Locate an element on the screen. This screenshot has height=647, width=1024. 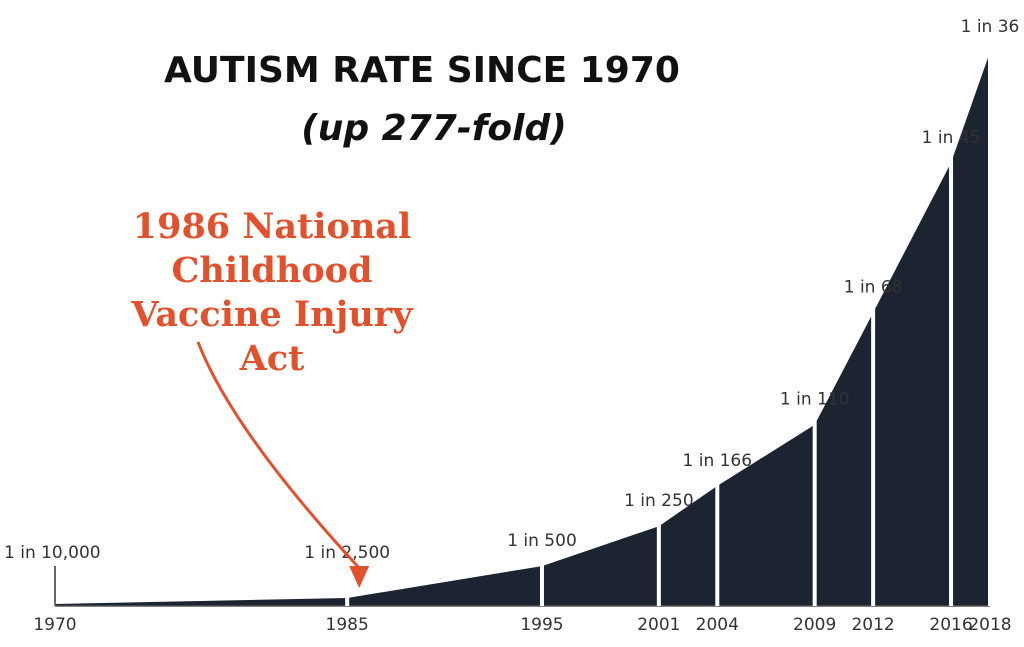
chart-subtitle: (up 277-fold) is located at coordinates (433, 128).